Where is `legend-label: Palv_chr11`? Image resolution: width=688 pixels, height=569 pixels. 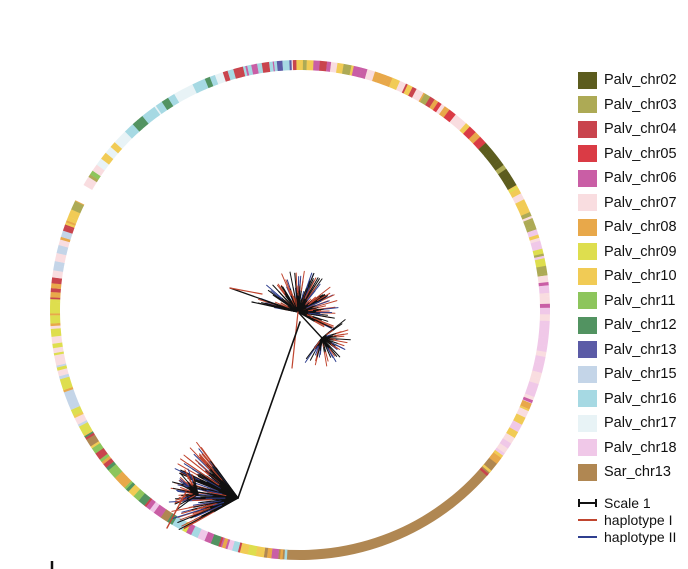 legend-label: Palv_chr11 is located at coordinates (640, 300).